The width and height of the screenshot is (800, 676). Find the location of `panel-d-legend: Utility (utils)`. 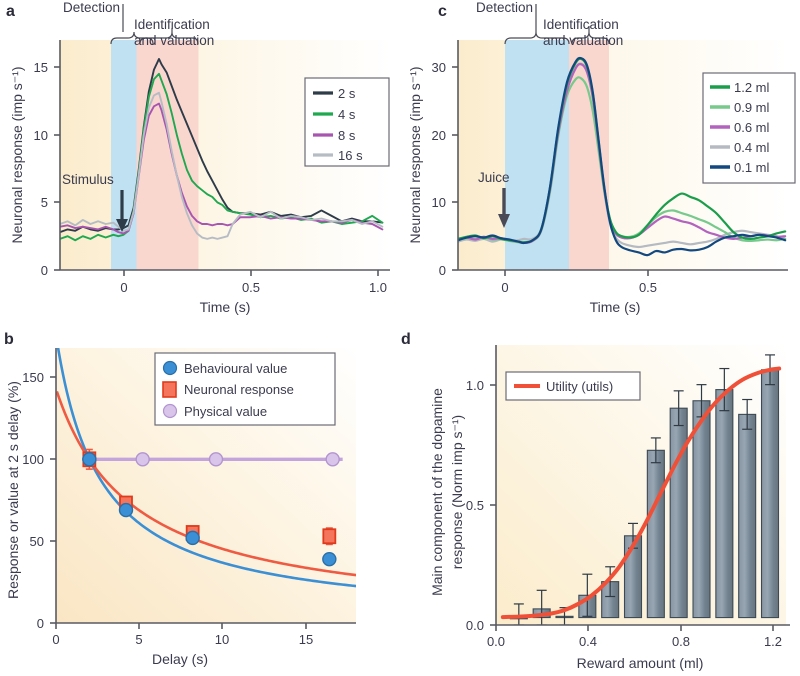

panel-d-legend: Utility (utils) is located at coordinates (573, 386).